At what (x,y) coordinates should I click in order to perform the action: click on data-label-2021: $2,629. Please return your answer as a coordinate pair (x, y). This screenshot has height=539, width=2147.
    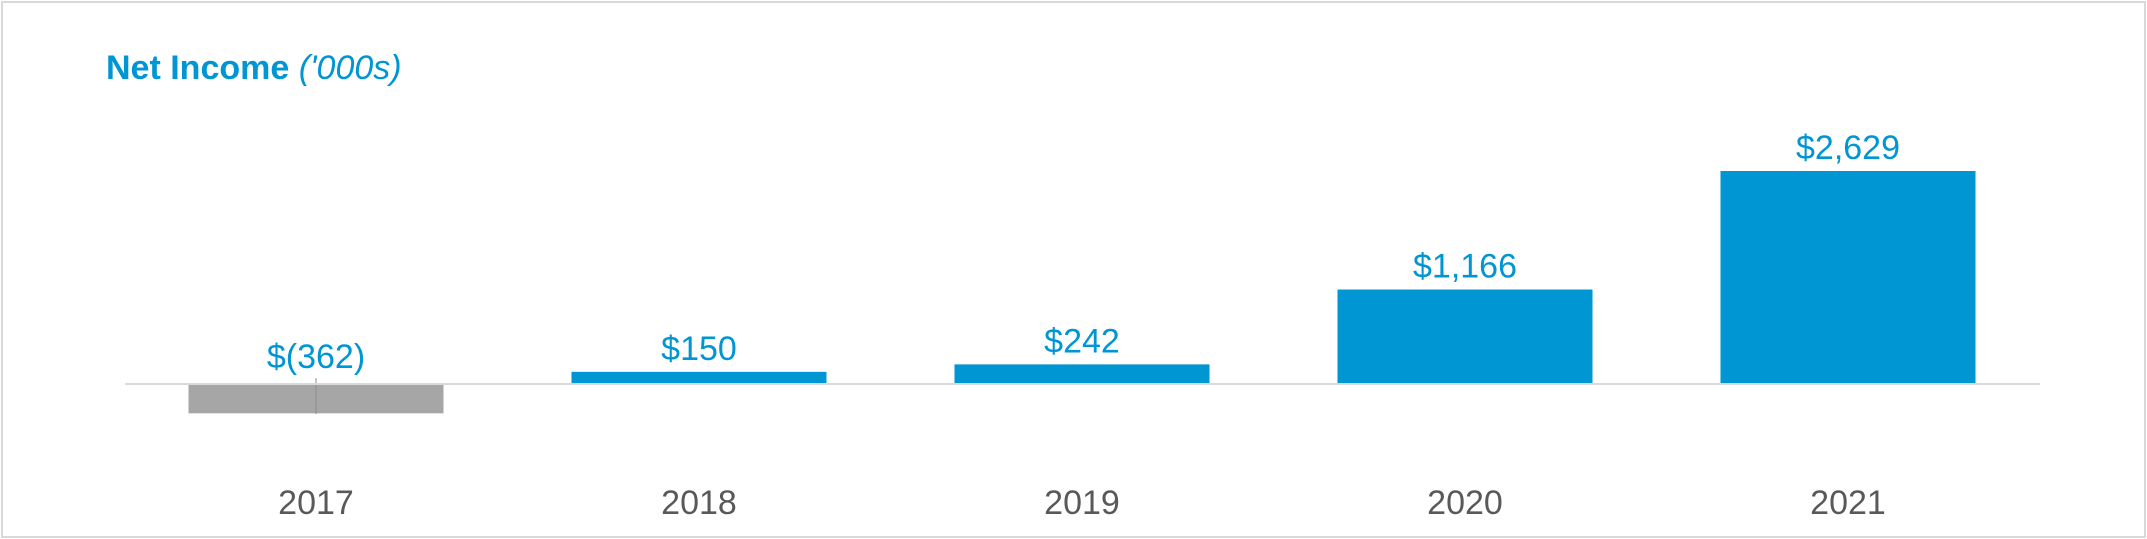
    Looking at the image, I should click on (1848, 148).